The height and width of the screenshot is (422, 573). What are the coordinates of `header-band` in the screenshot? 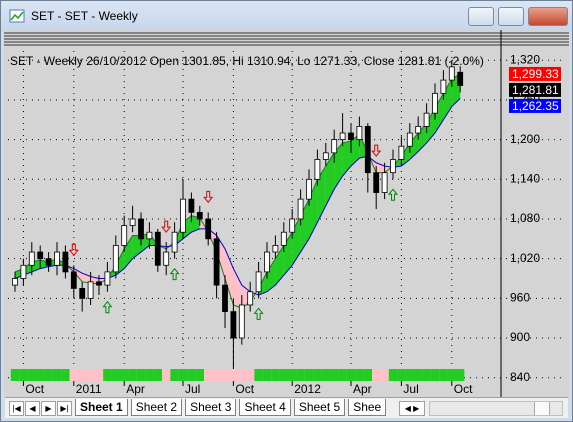 It's located at (286, 49).